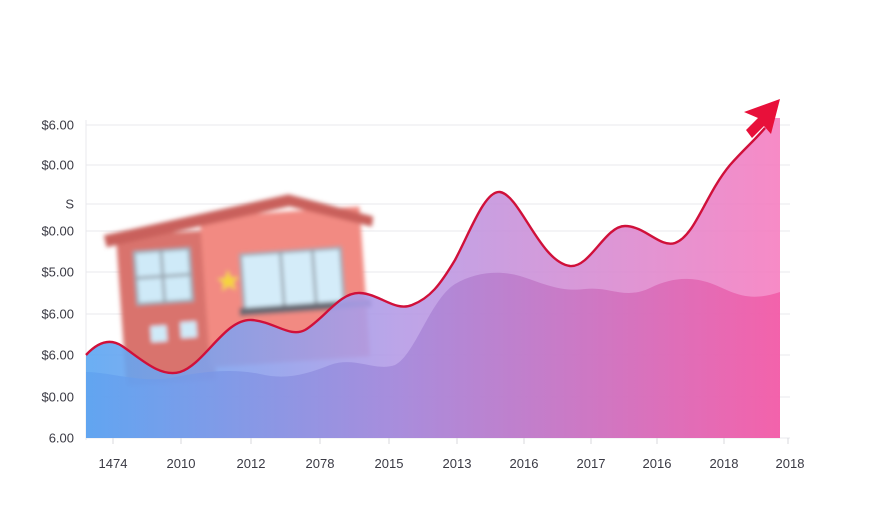  Describe the element at coordinates (61, 438) in the screenshot. I see `y-tick-label: 6.00` at that location.